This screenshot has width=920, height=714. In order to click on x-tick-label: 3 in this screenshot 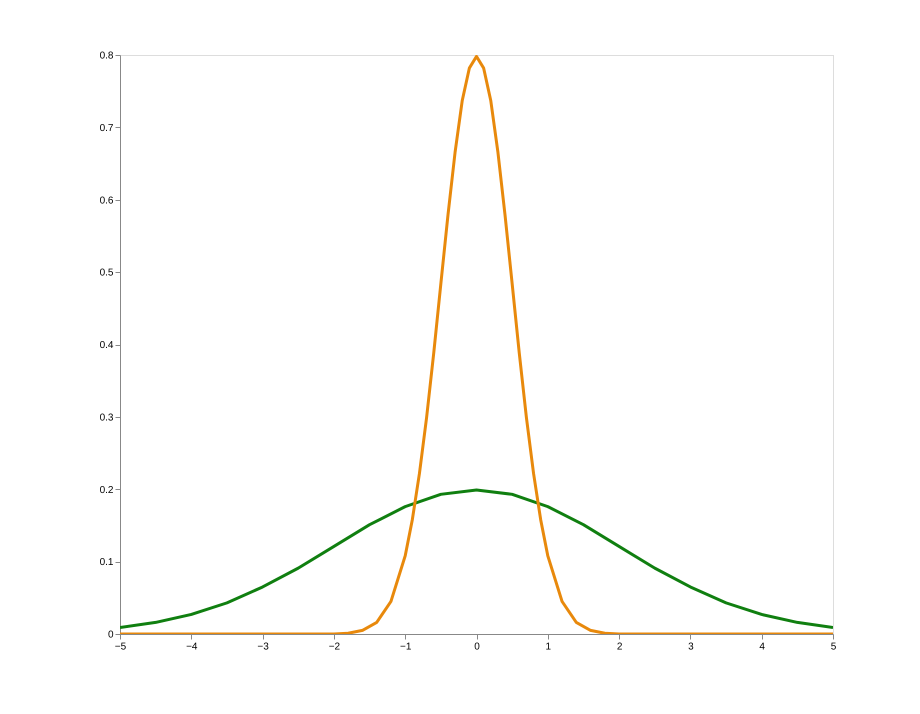, I will do `click(691, 647)`.